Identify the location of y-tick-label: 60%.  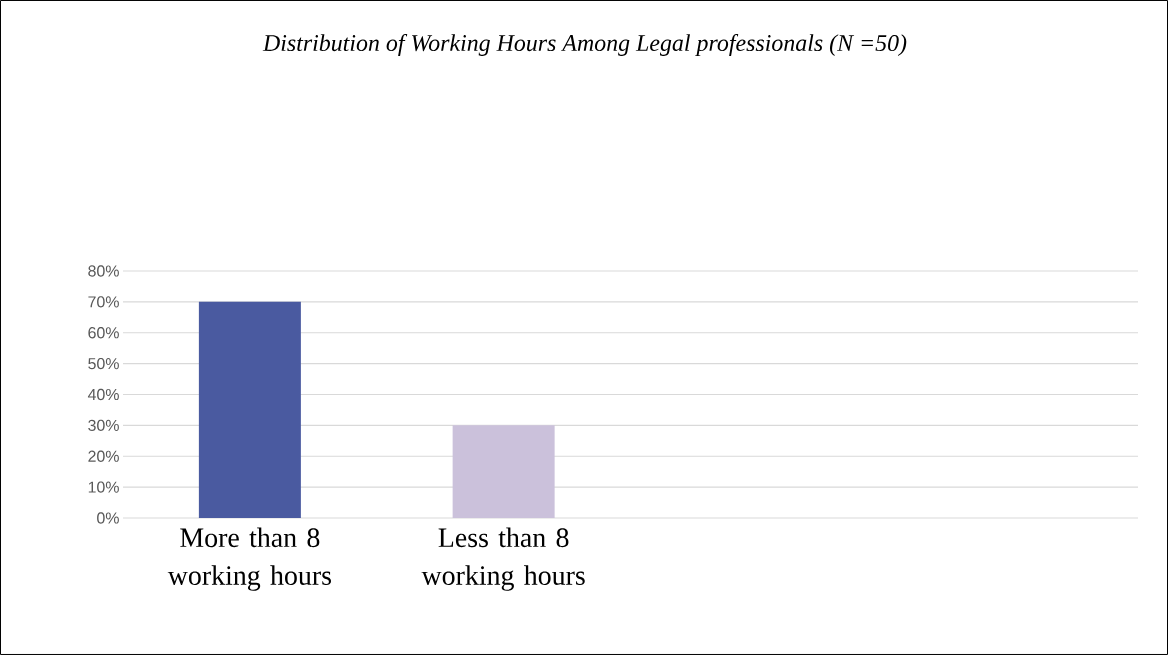
(103, 333).